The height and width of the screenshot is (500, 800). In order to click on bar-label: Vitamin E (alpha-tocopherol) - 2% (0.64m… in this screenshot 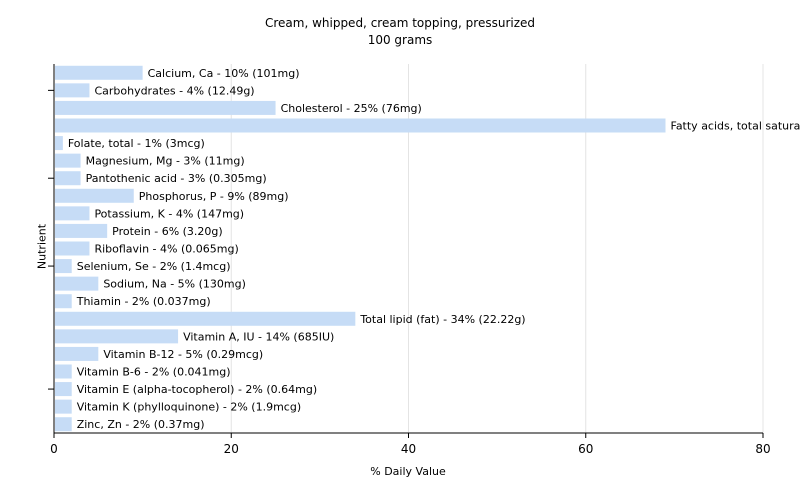, I will do `click(197, 389)`.